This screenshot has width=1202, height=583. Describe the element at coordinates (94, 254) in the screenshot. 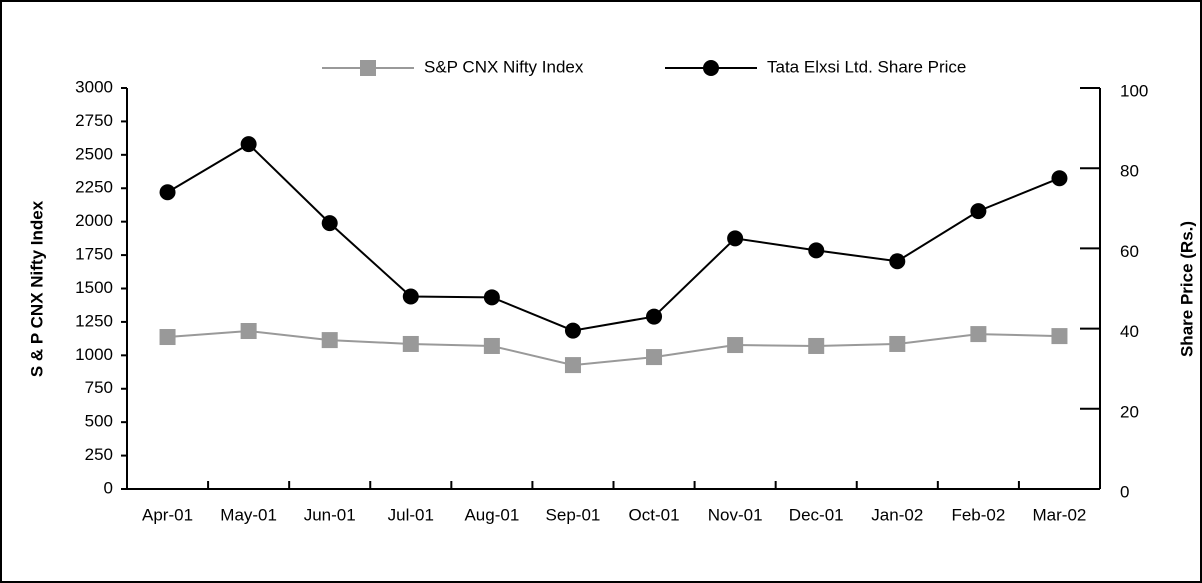

I see `y-tick-label: 1750` at that location.